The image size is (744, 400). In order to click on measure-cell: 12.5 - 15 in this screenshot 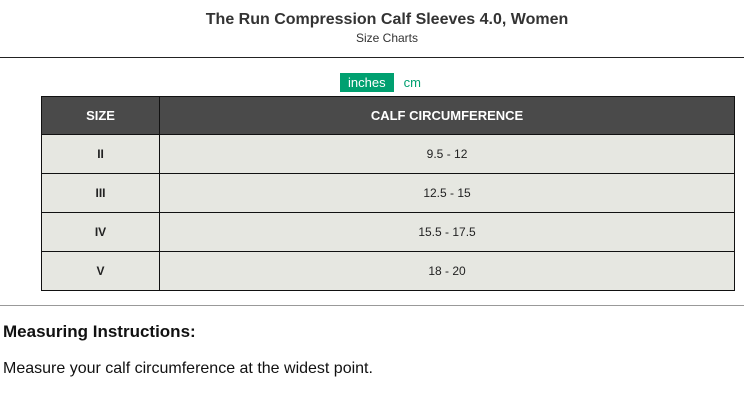, I will do `click(447, 193)`.